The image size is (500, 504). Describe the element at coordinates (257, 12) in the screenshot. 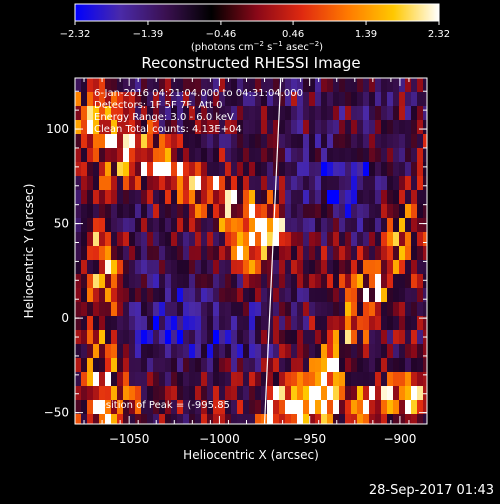

I see `colorbar-gradient` at that location.